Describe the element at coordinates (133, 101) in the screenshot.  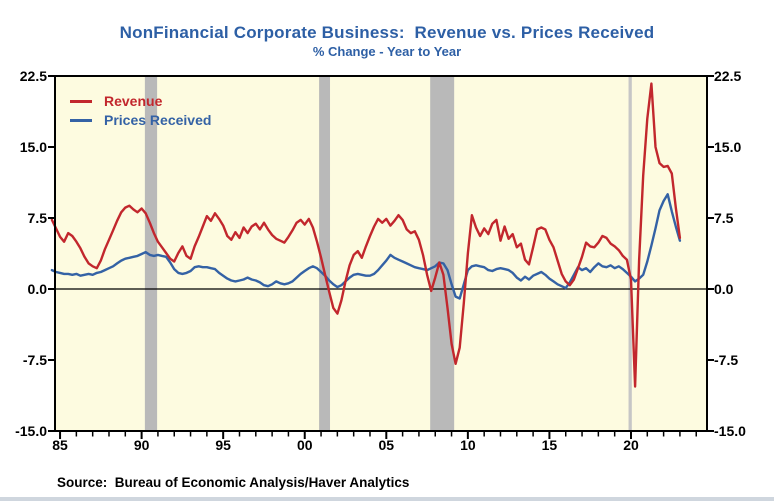
I see `legend-label-revenue: Revenue` at that location.